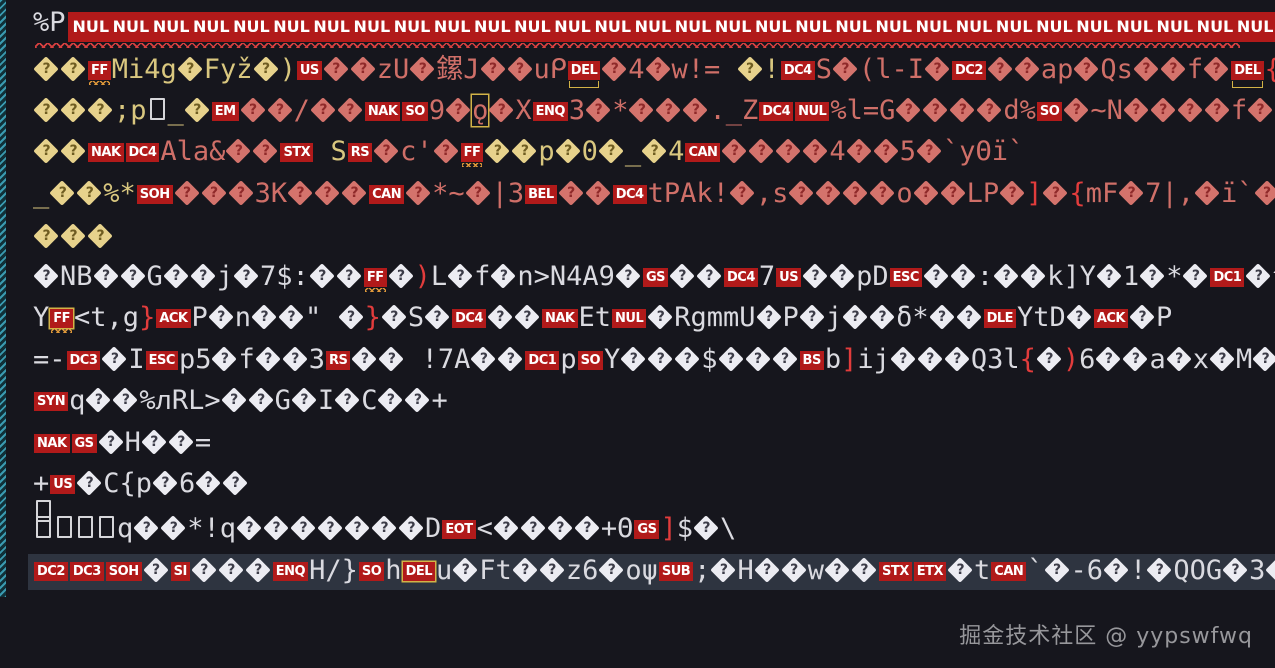  What do you see at coordinates (930, 571) in the screenshot?
I see `control-char-badge: ETX` at bounding box center [930, 571].